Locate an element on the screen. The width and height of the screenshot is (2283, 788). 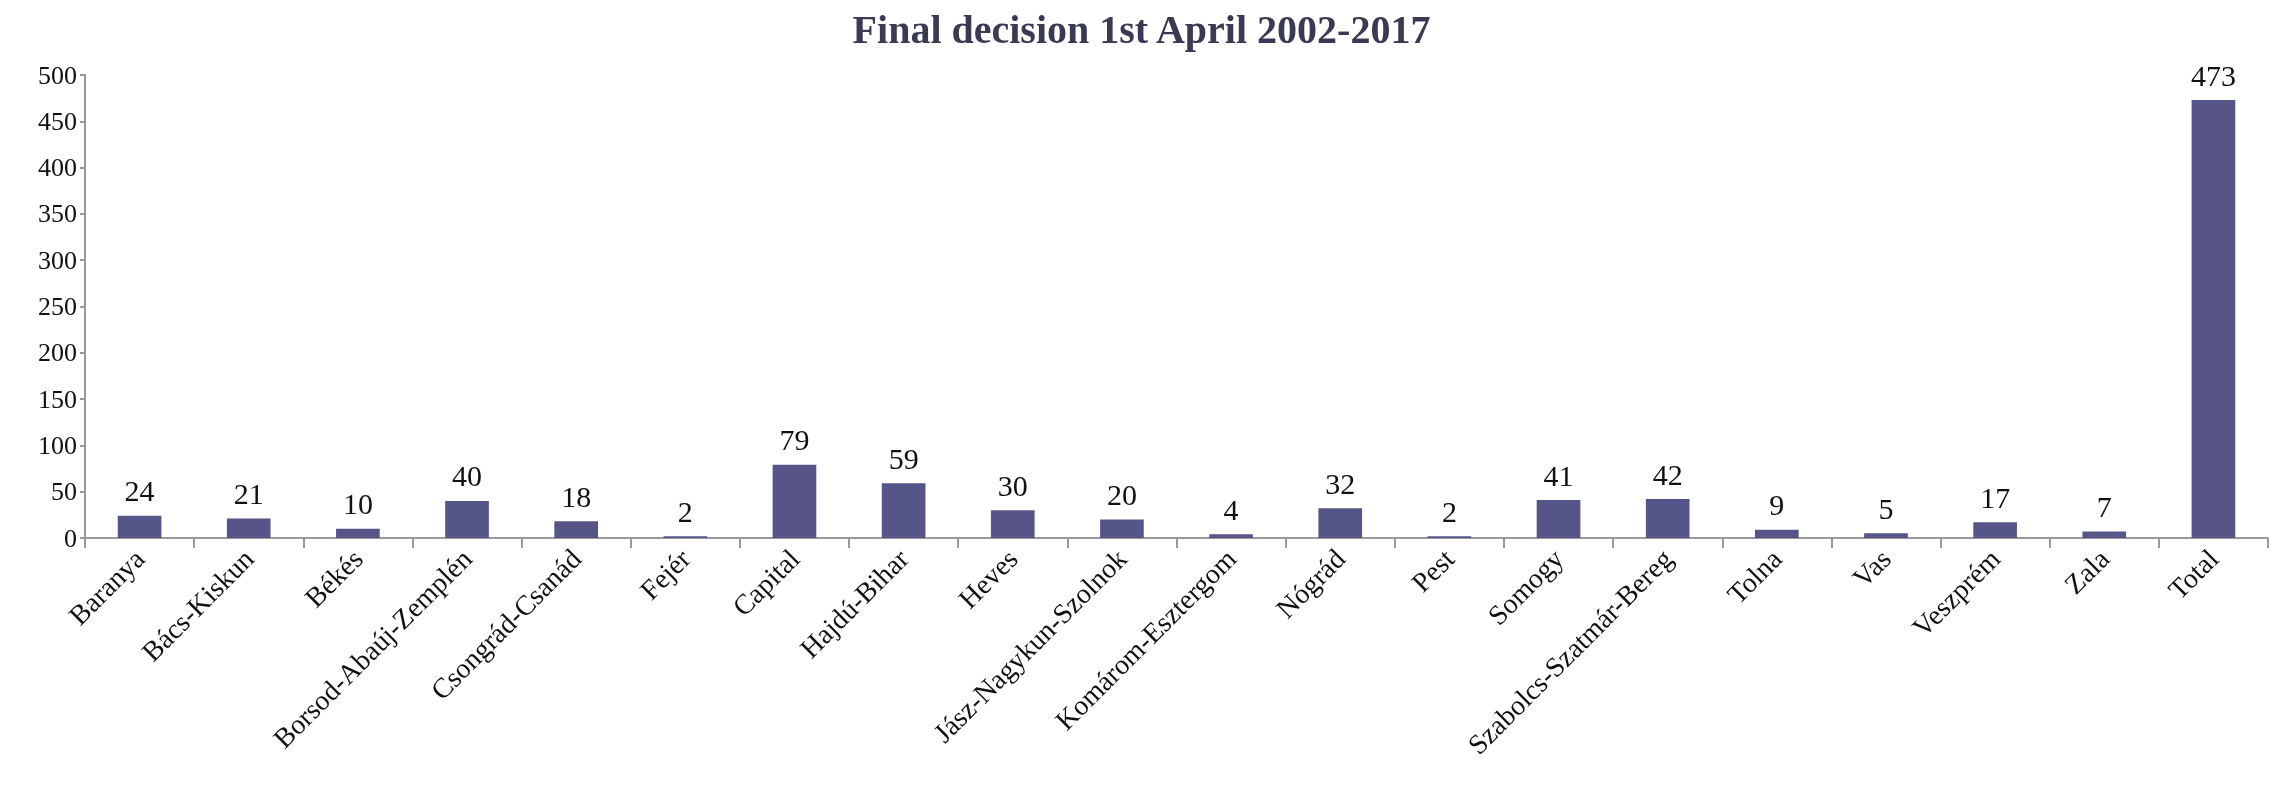
data-label: 32 is located at coordinates (1340, 483).